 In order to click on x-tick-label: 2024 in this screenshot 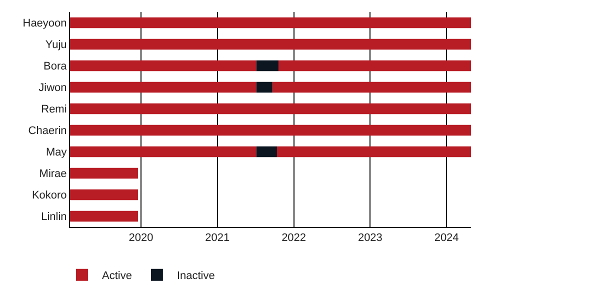, I will do `click(446, 238)`.